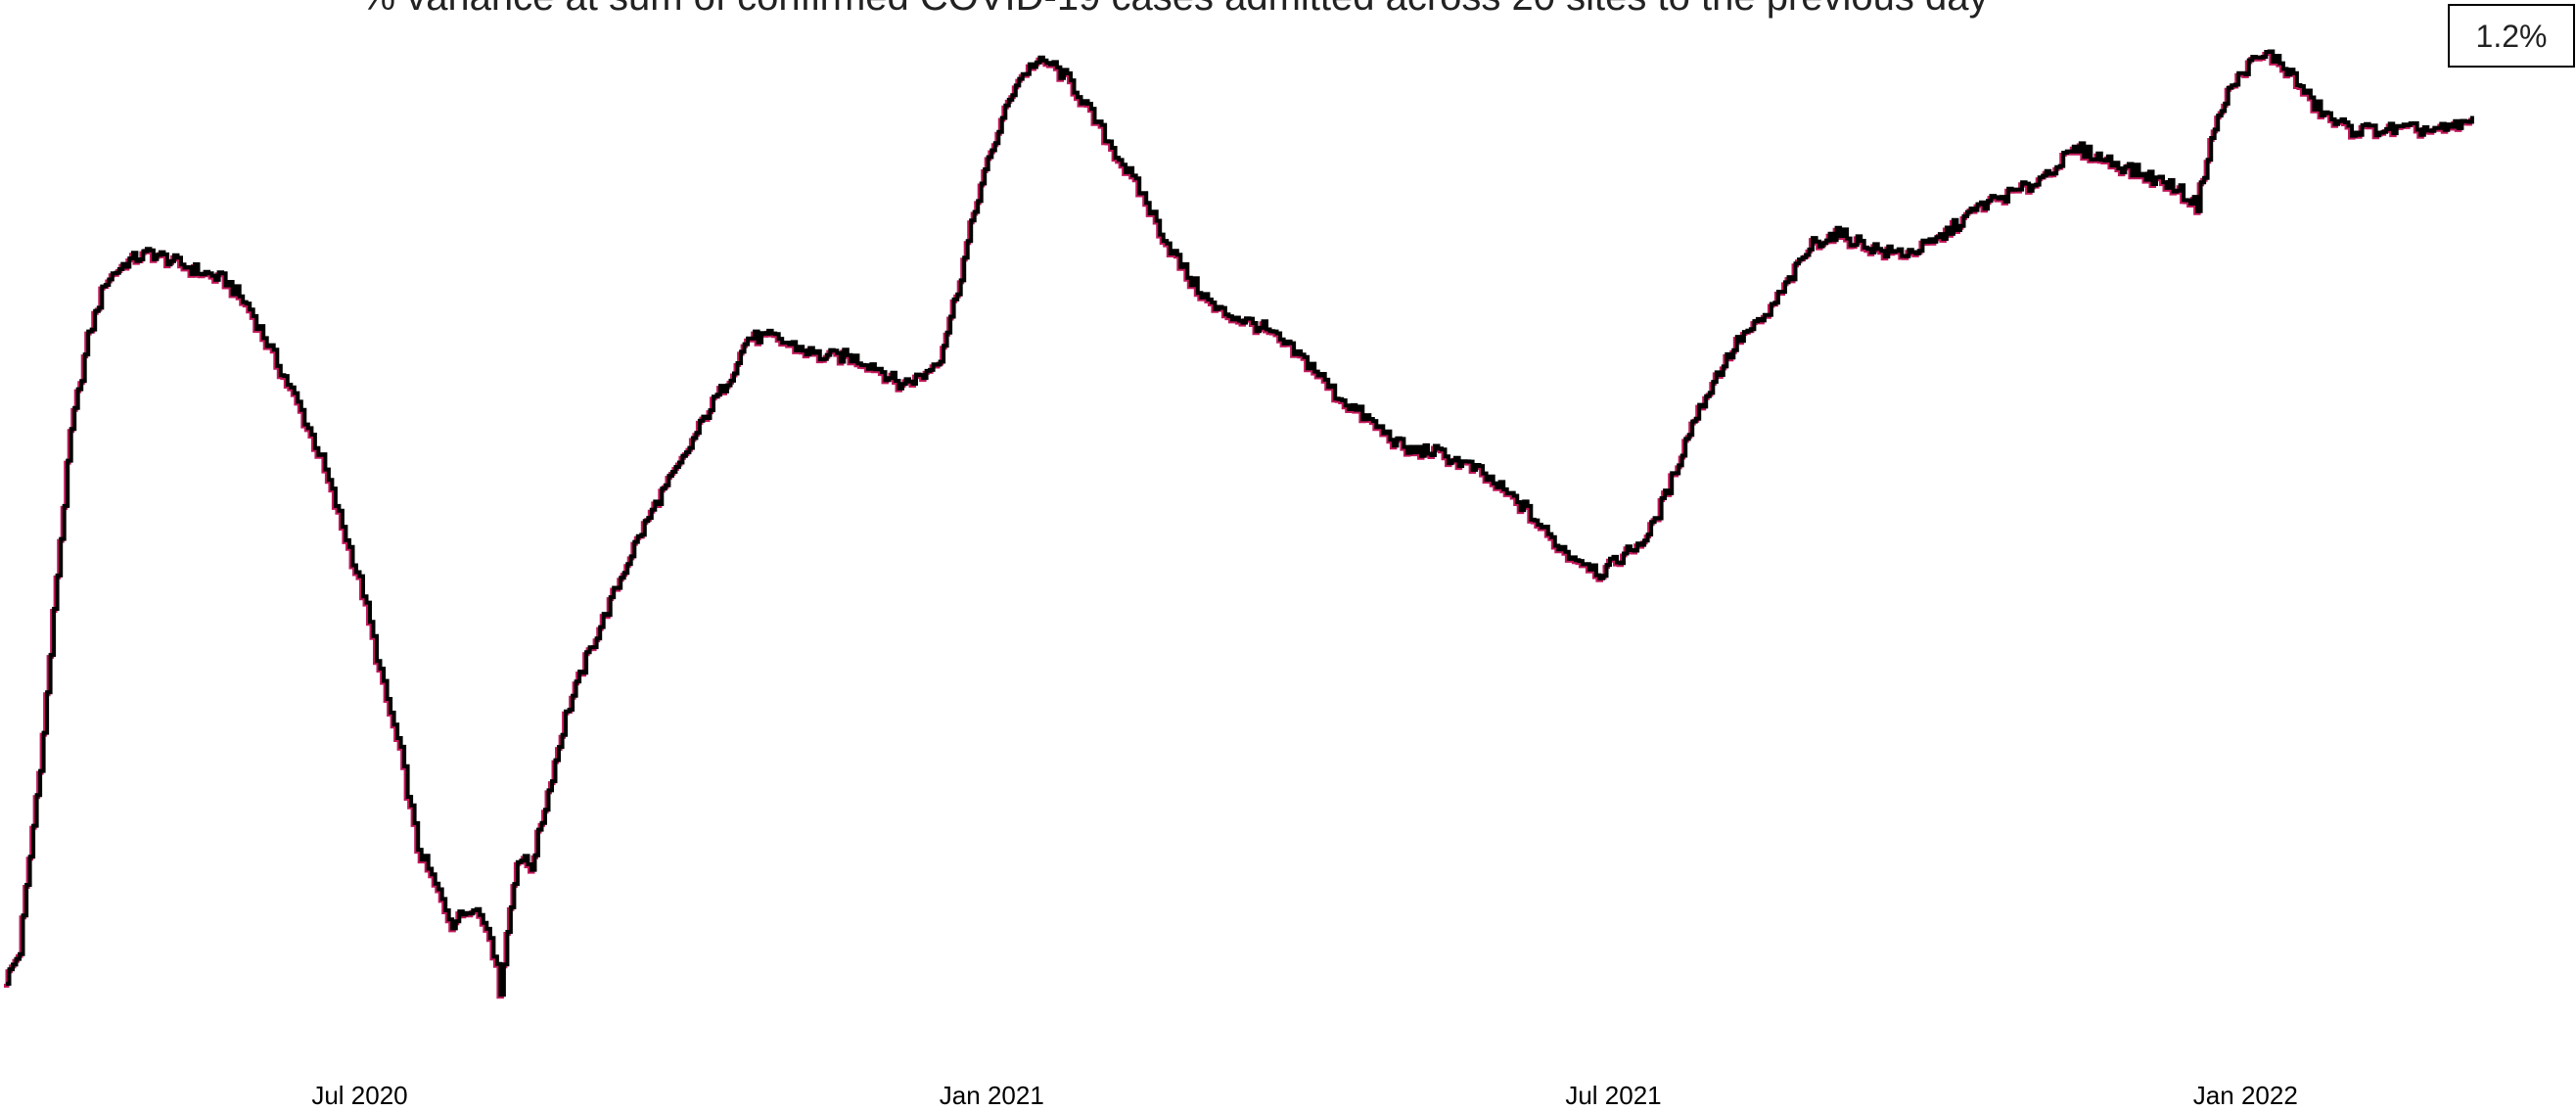 The image size is (2576, 1111). Describe the element at coordinates (2245, 1095) in the screenshot. I see `x-tick-label: Jan 2022` at that location.